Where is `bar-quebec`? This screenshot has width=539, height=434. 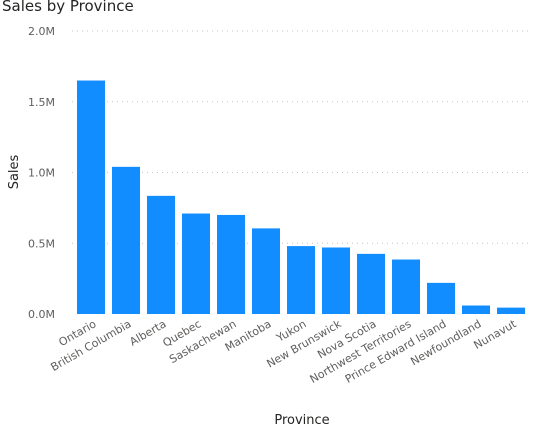 bar-quebec is located at coordinates (196, 263).